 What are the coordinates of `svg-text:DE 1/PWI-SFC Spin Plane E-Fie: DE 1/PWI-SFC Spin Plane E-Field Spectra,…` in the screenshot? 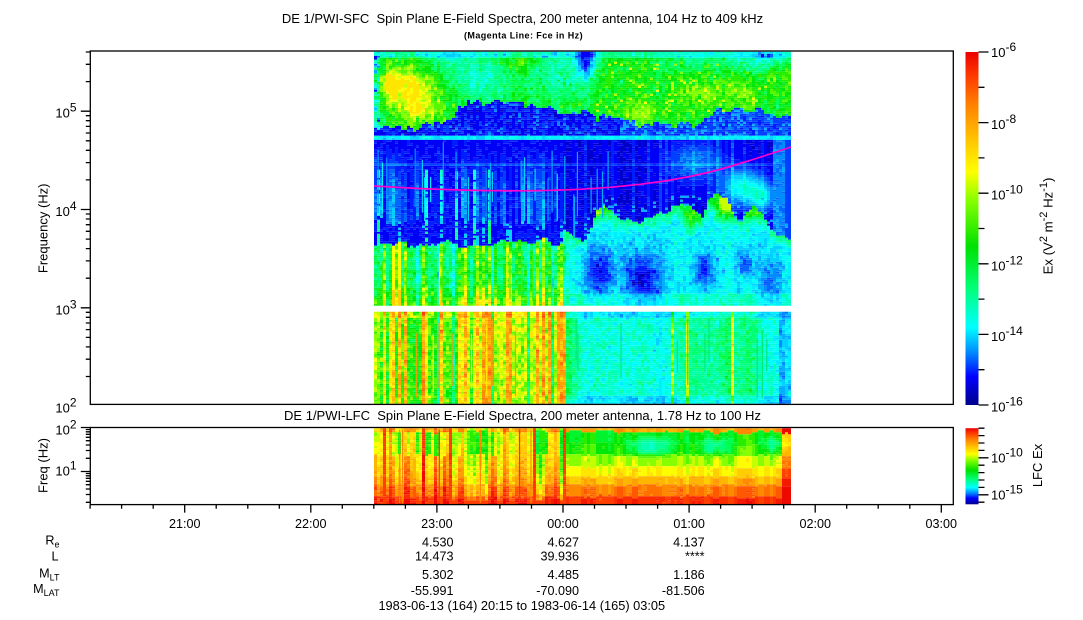 It's located at (522, 18).